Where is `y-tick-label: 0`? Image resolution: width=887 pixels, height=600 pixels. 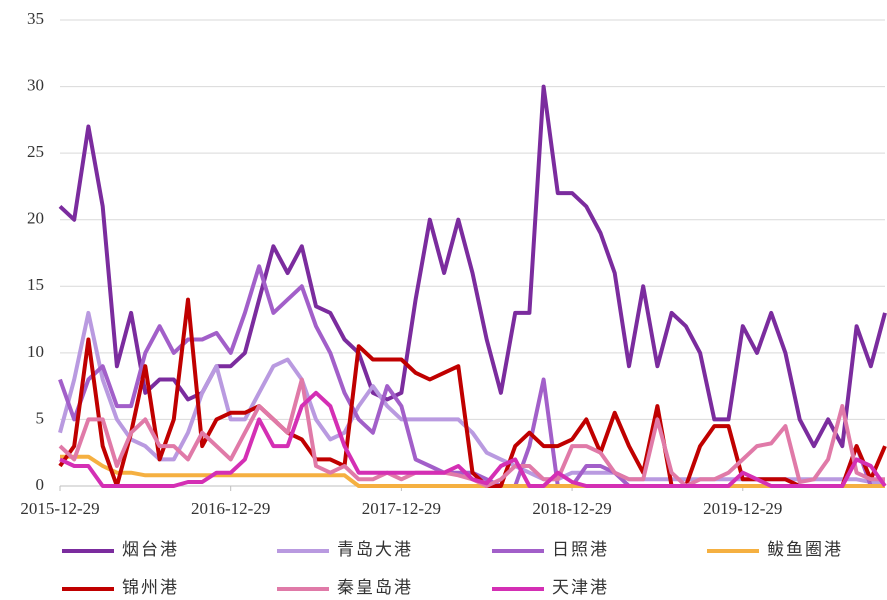
y-tick-label: 0 is located at coordinates (40, 484).